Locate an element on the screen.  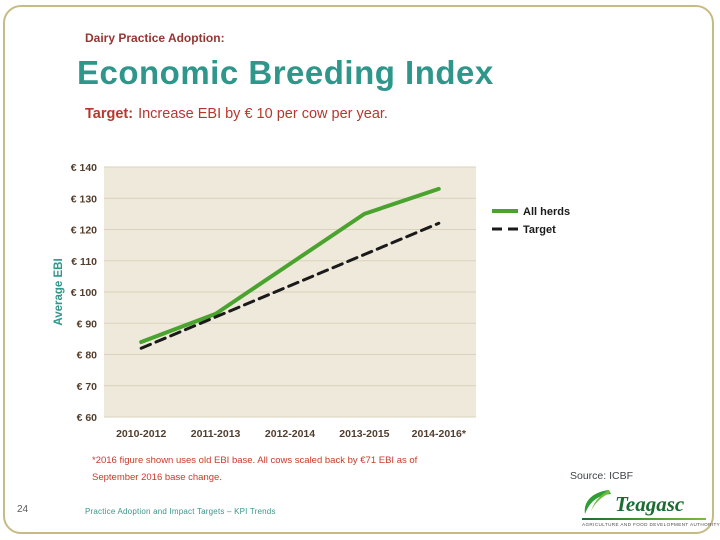
legend-label: Target is located at coordinates (539, 230).